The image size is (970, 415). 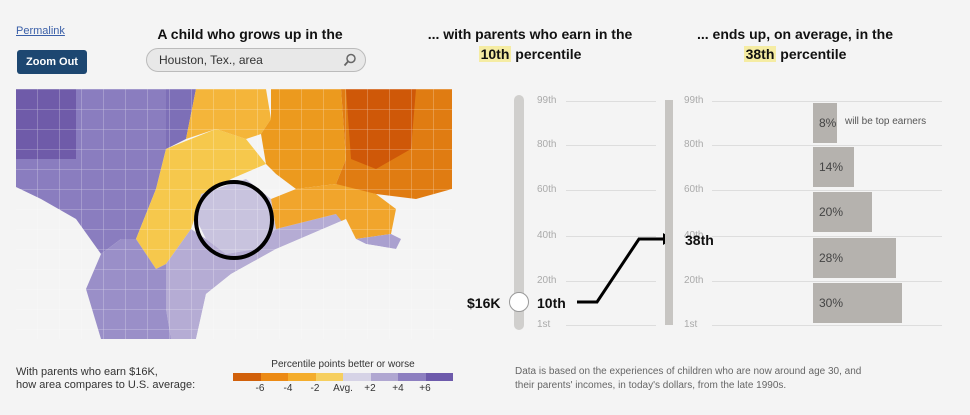 What do you see at coordinates (548, 54) in the screenshot?
I see `col2-suffix: percentile` at bounding box center [548, 54].